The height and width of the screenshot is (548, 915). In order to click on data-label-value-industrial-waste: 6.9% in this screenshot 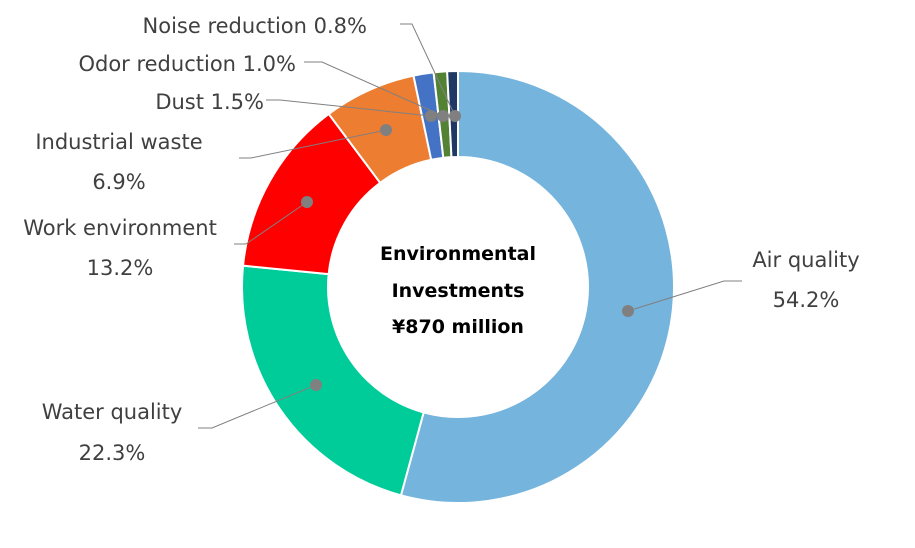, I will do `click(118, 182)`.